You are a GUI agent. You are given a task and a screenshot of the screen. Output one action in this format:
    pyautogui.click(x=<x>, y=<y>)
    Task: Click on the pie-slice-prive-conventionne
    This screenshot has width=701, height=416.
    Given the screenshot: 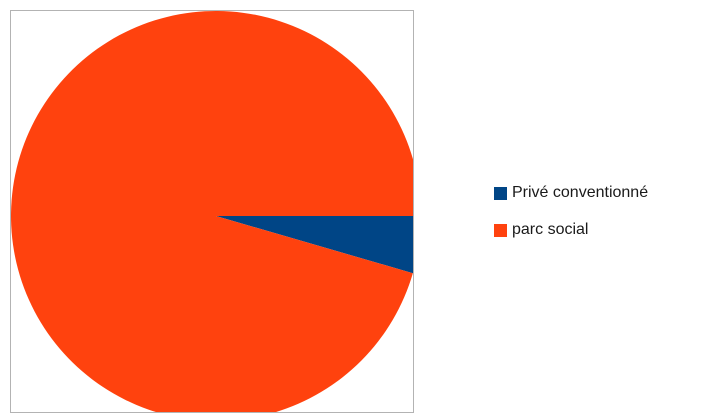 What is the action you would take?
    pyautogui.click(x=314, y=245)
    